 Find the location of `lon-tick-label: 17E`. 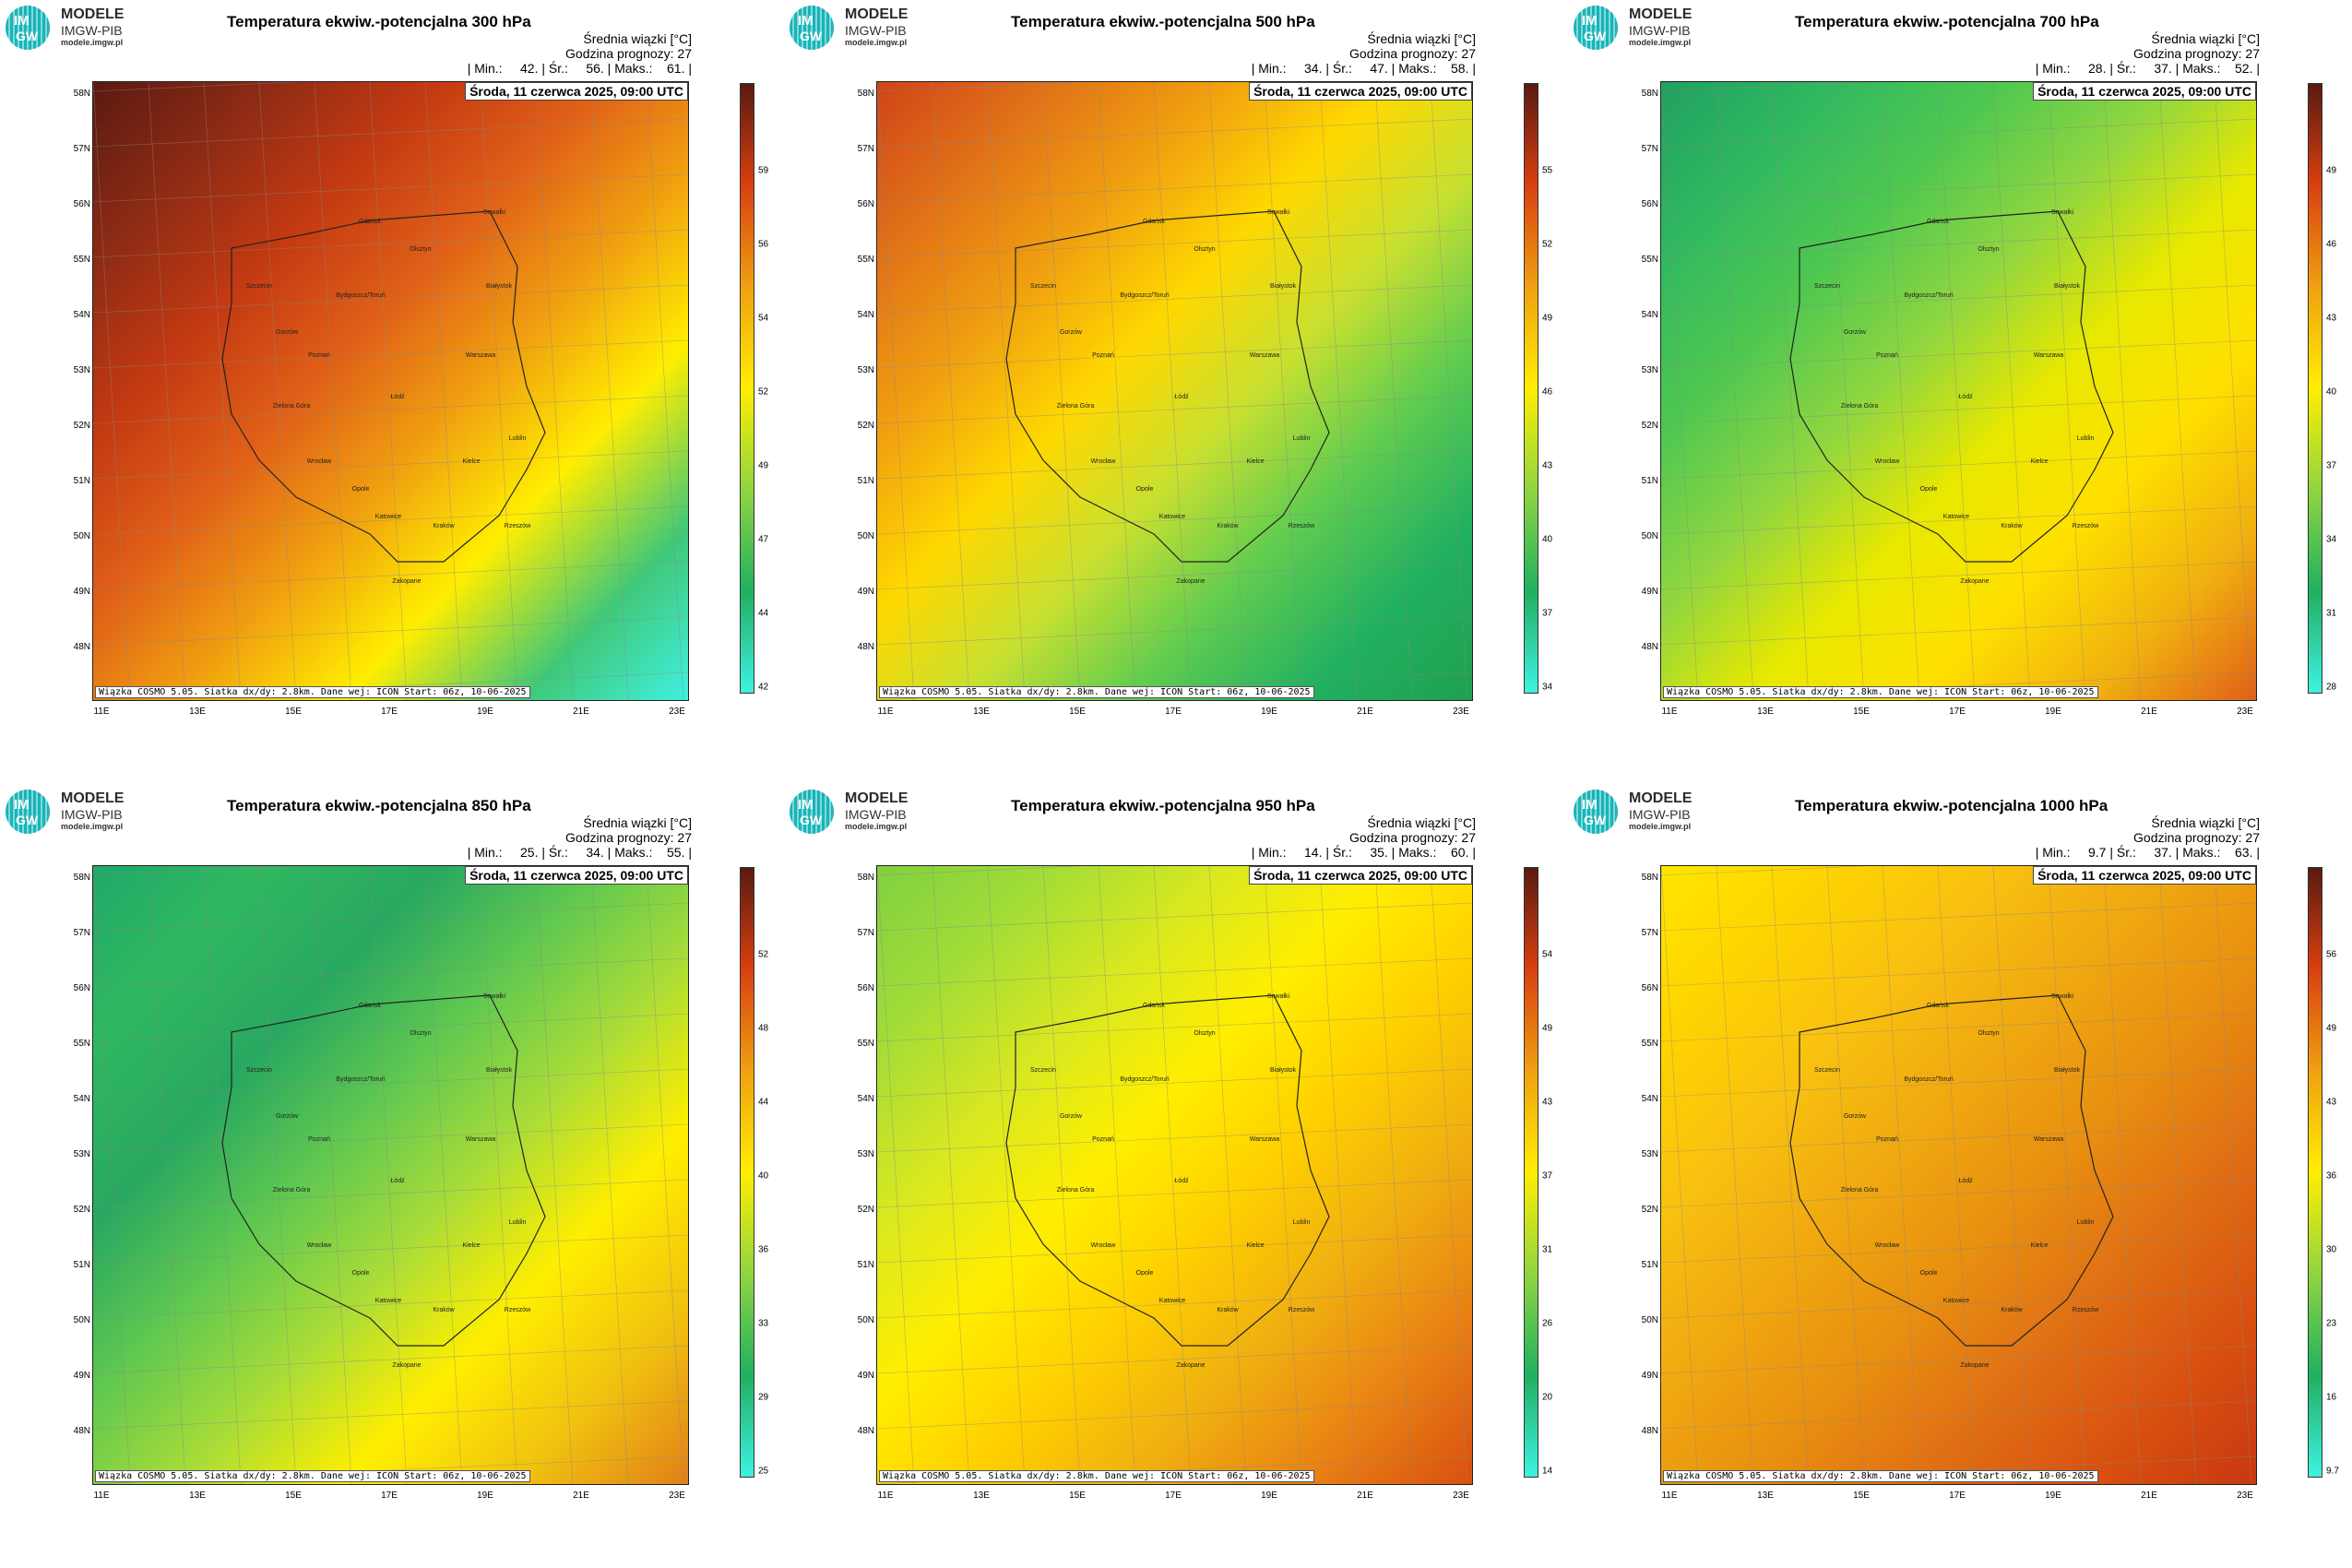

lon-tick-label: 17E is located at coordinates (1173, 1496).